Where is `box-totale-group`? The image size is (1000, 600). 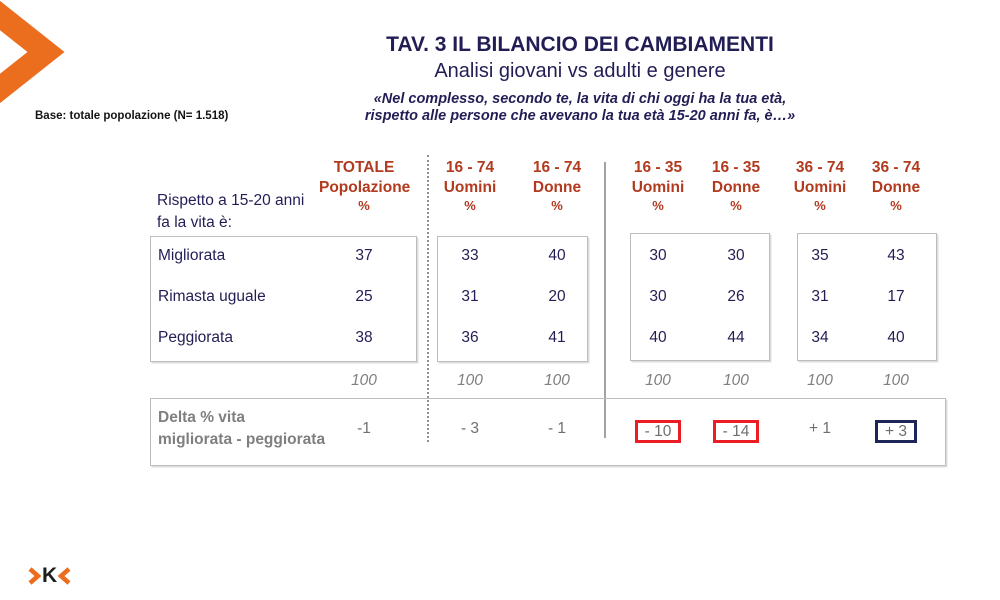 box-totale-group is located at coordinates (283, 299).